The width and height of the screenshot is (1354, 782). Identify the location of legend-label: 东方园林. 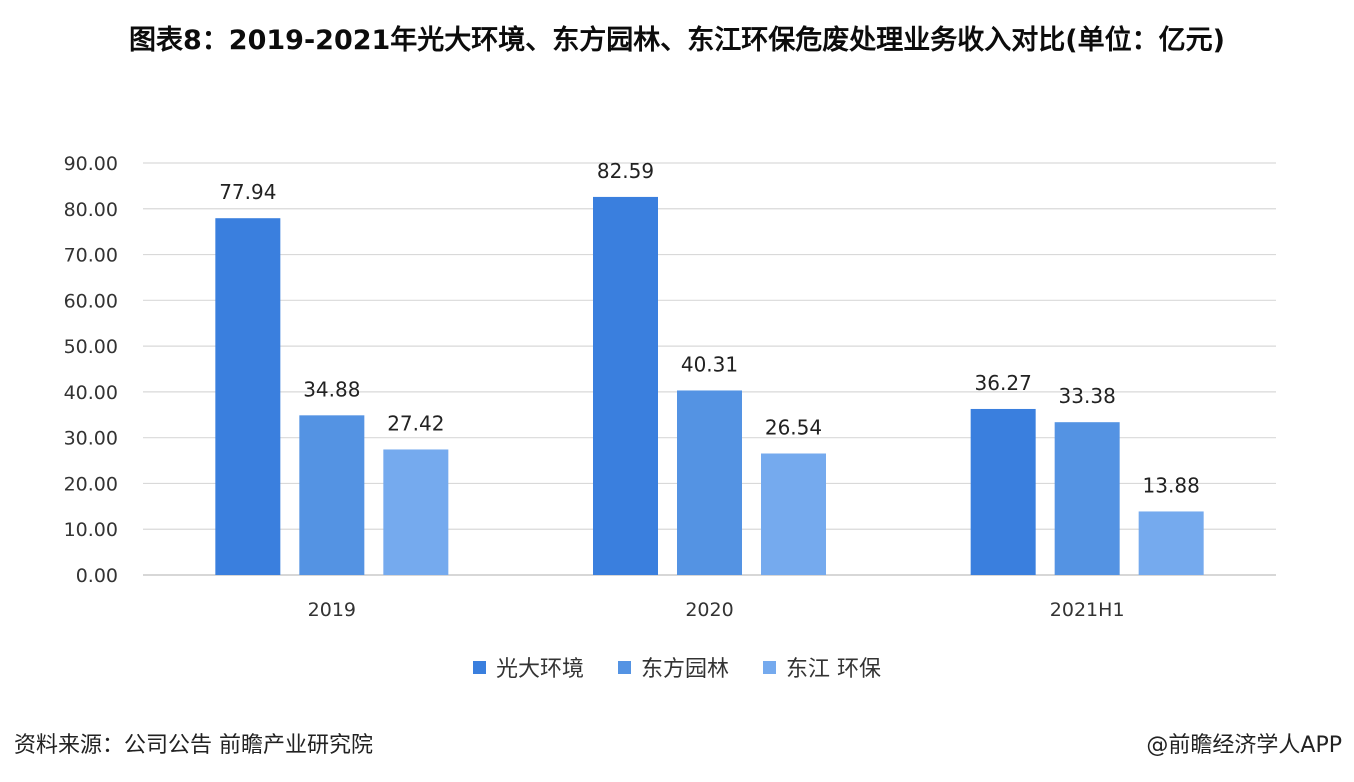
(685, 669).